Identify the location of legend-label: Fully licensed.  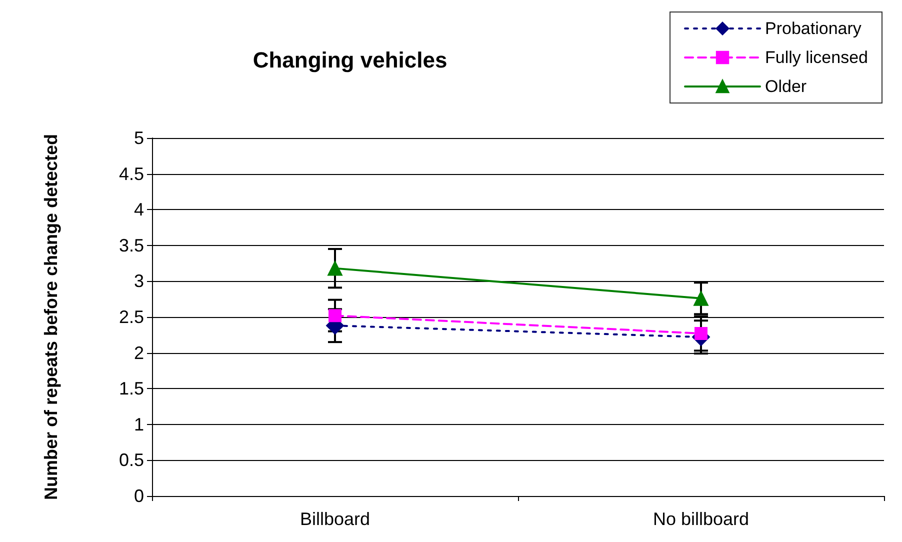
(816, 57).